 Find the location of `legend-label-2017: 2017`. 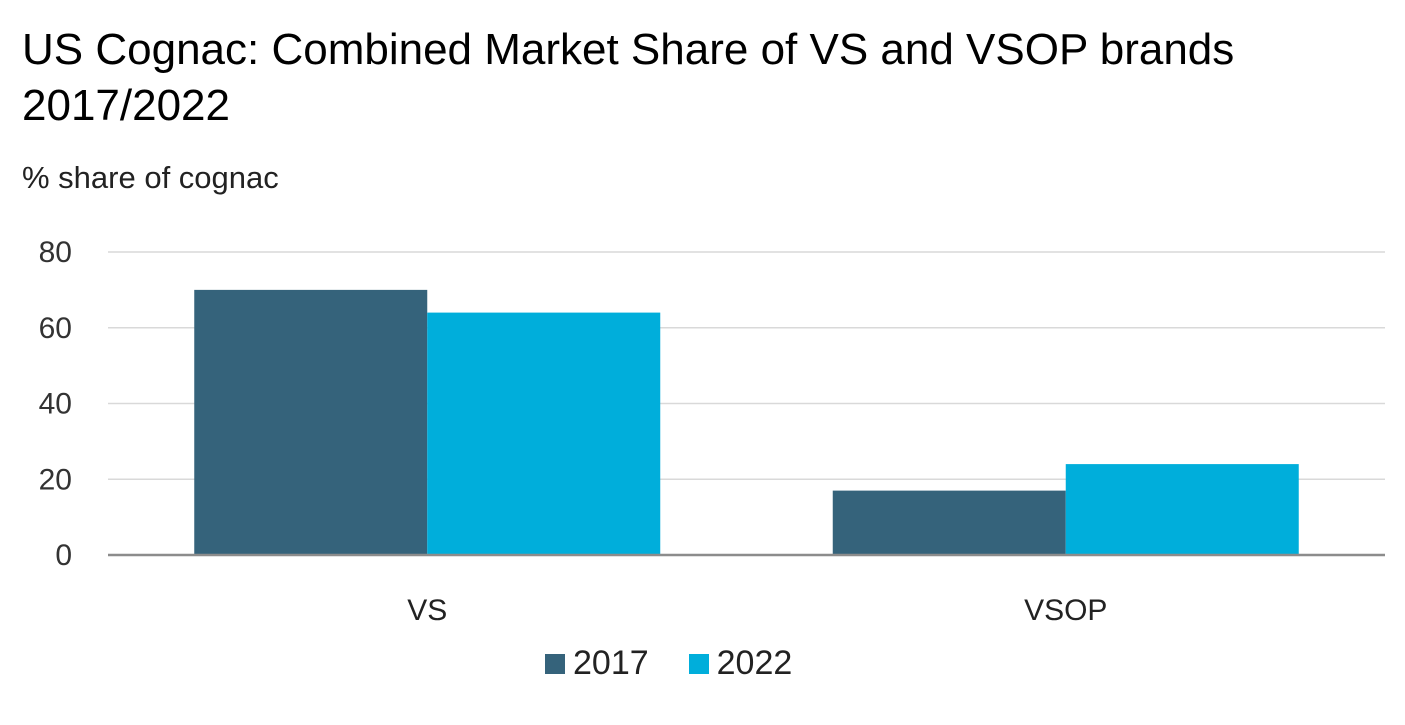

legend-label-2017: 2017 is located at coordinates (611, 663).